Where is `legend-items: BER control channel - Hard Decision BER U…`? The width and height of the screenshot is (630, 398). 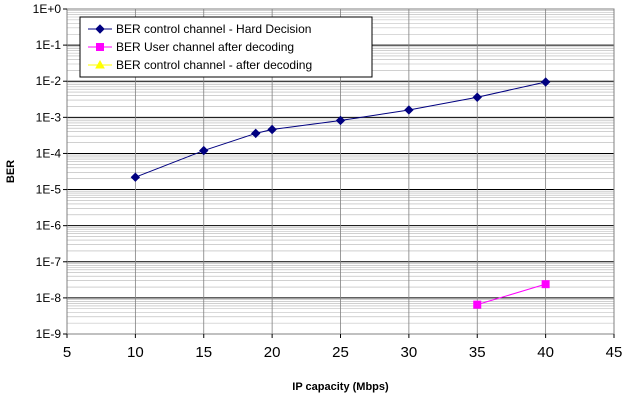
legend-items: BER control channel - Hard Decision BER U… is located at coordinates (200, 47).